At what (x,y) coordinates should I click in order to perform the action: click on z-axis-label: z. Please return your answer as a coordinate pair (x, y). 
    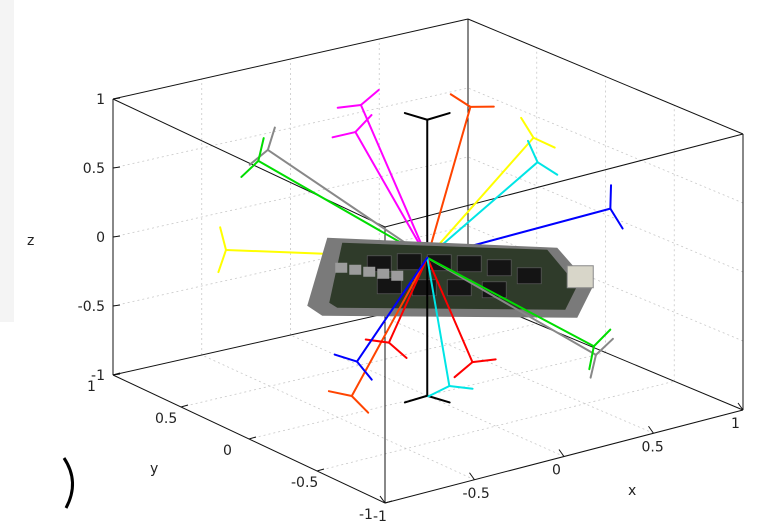
    Looking at the image, I should click on (30, 241).